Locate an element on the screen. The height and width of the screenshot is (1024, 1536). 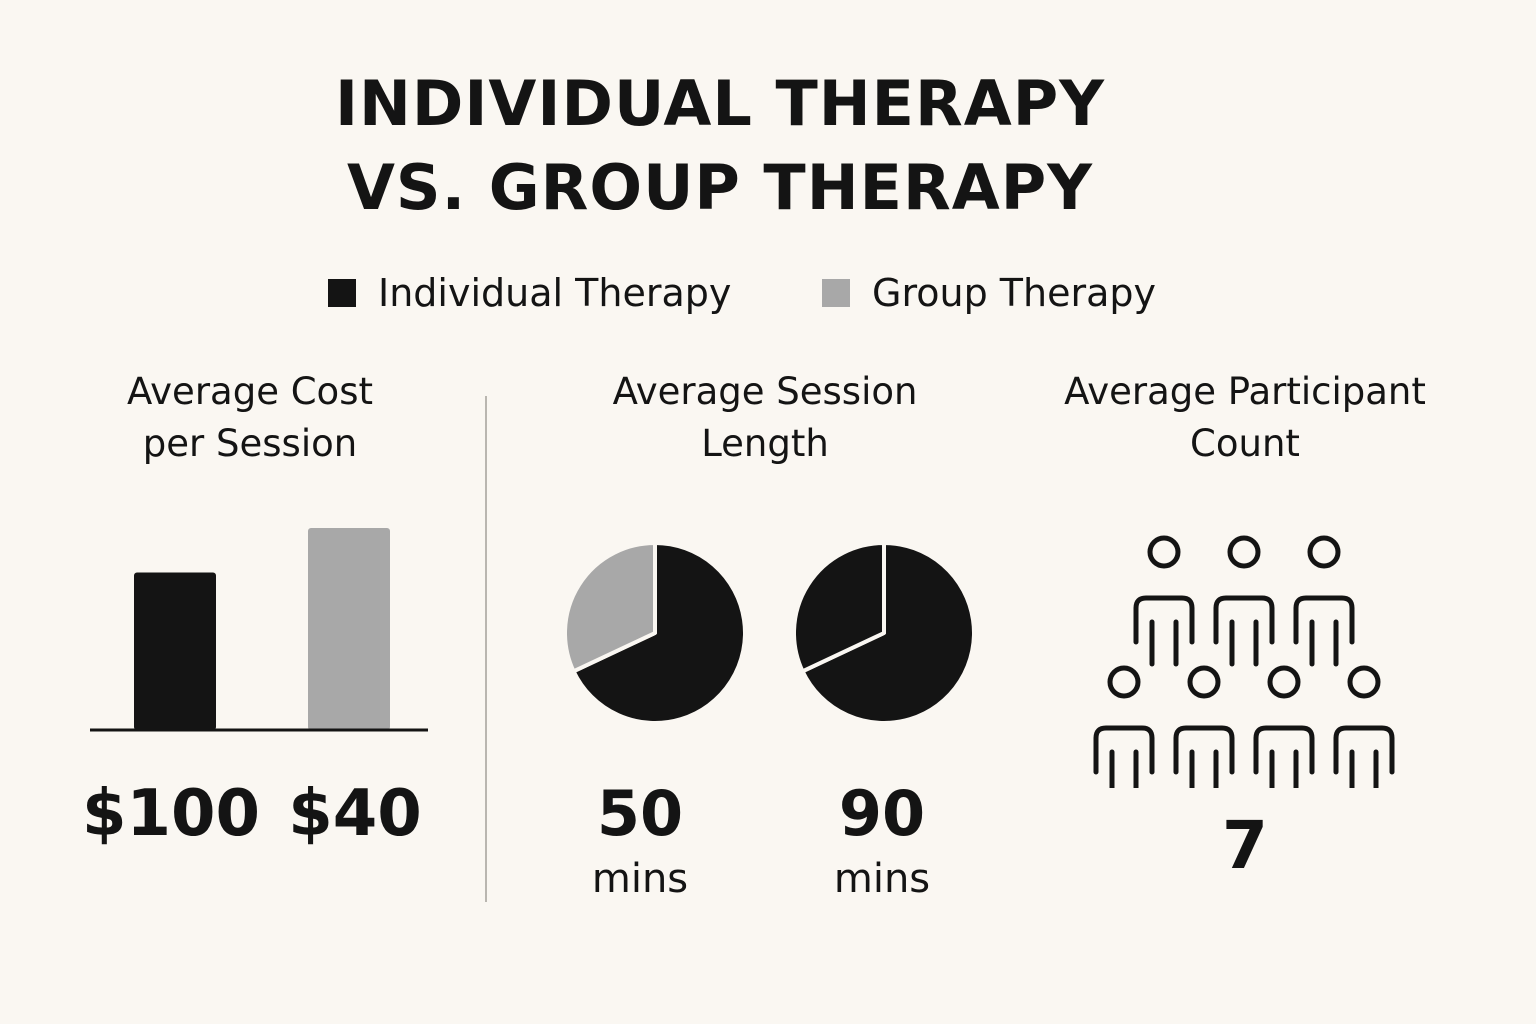
length-unit-individual: mins is located at coordinates (640, 879).